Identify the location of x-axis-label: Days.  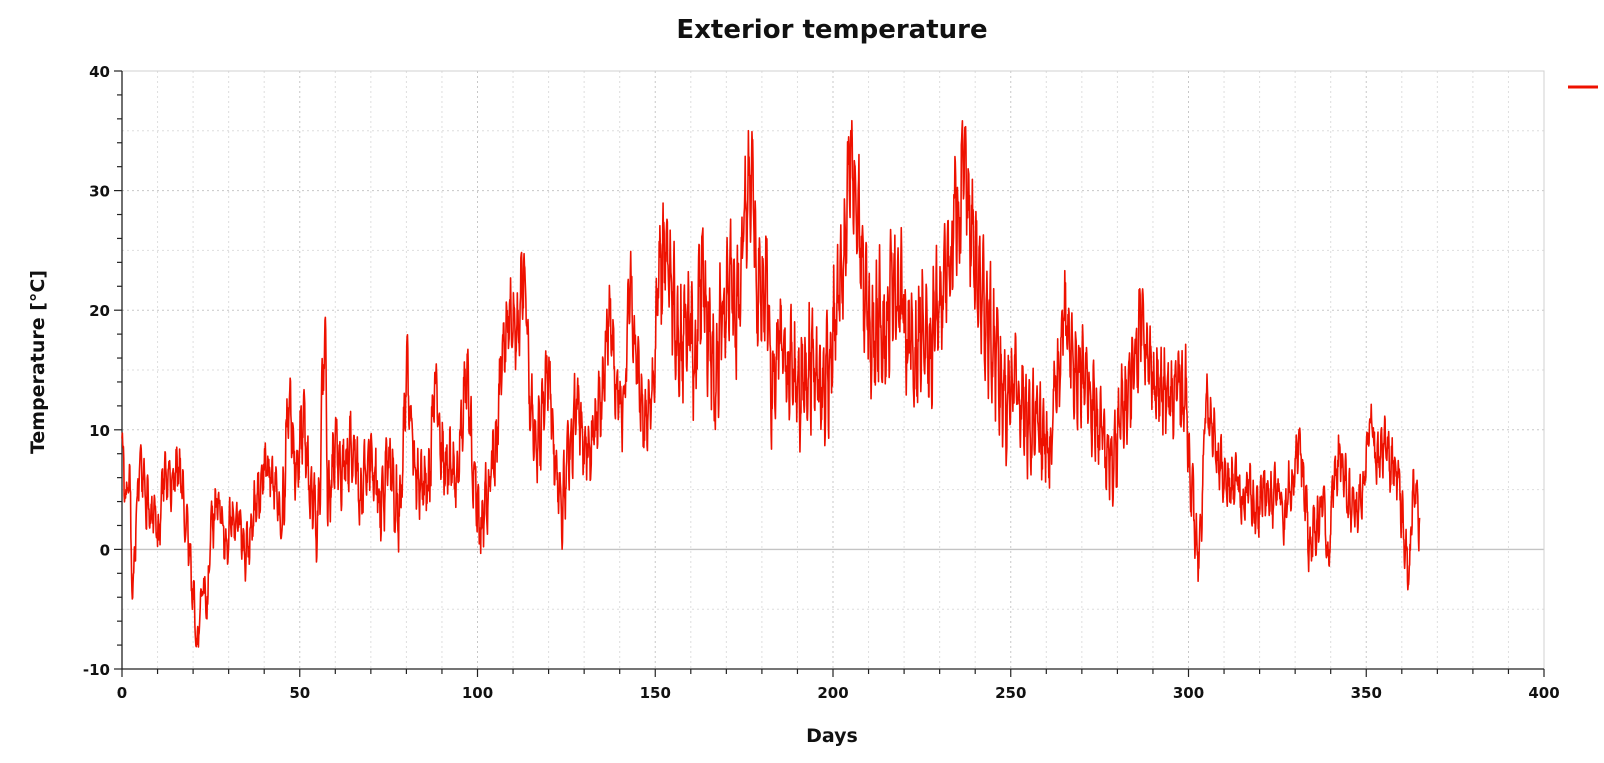
(832, 736).